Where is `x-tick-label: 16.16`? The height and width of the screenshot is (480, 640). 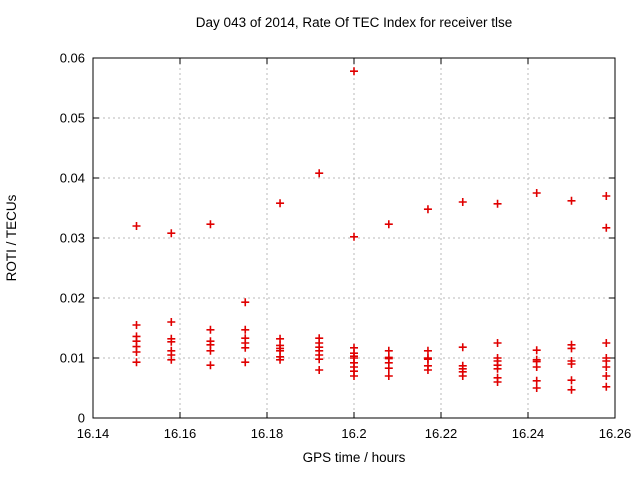
x-tick-label: 16.16 is located at coordinates (180, 433).